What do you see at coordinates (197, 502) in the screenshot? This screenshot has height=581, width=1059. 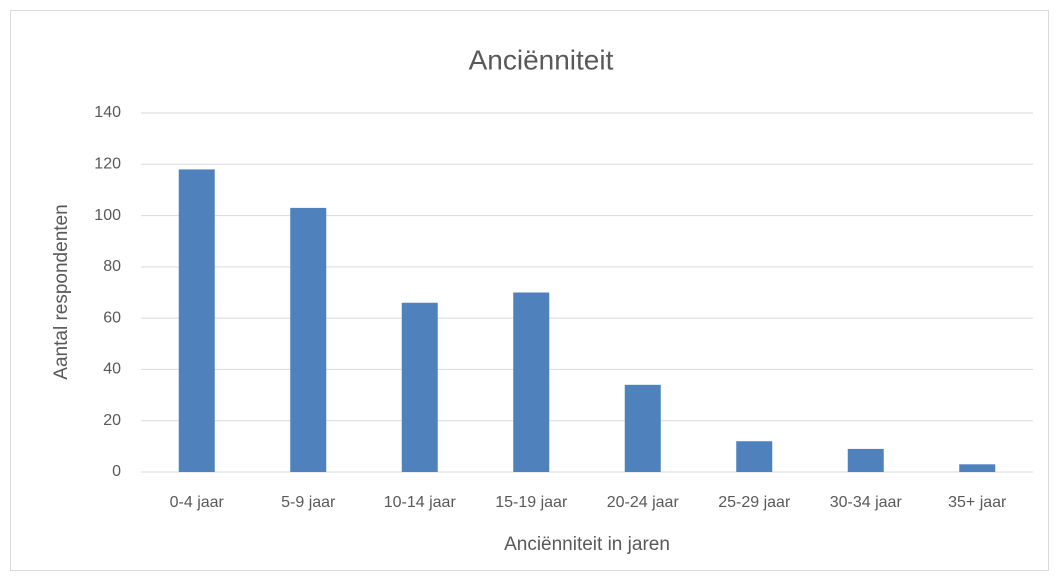 I see `x-tick-label: 0-4 jaar` at bounding box center [197, 502].